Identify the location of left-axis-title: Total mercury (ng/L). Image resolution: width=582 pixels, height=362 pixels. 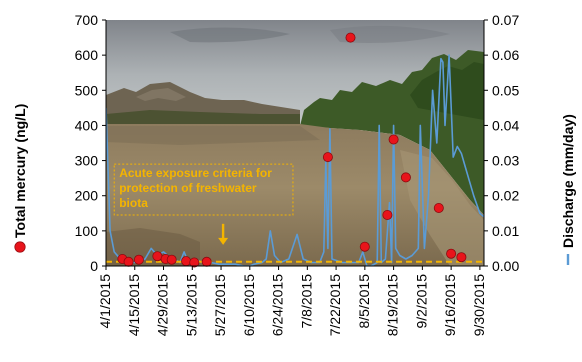
(20, 178).